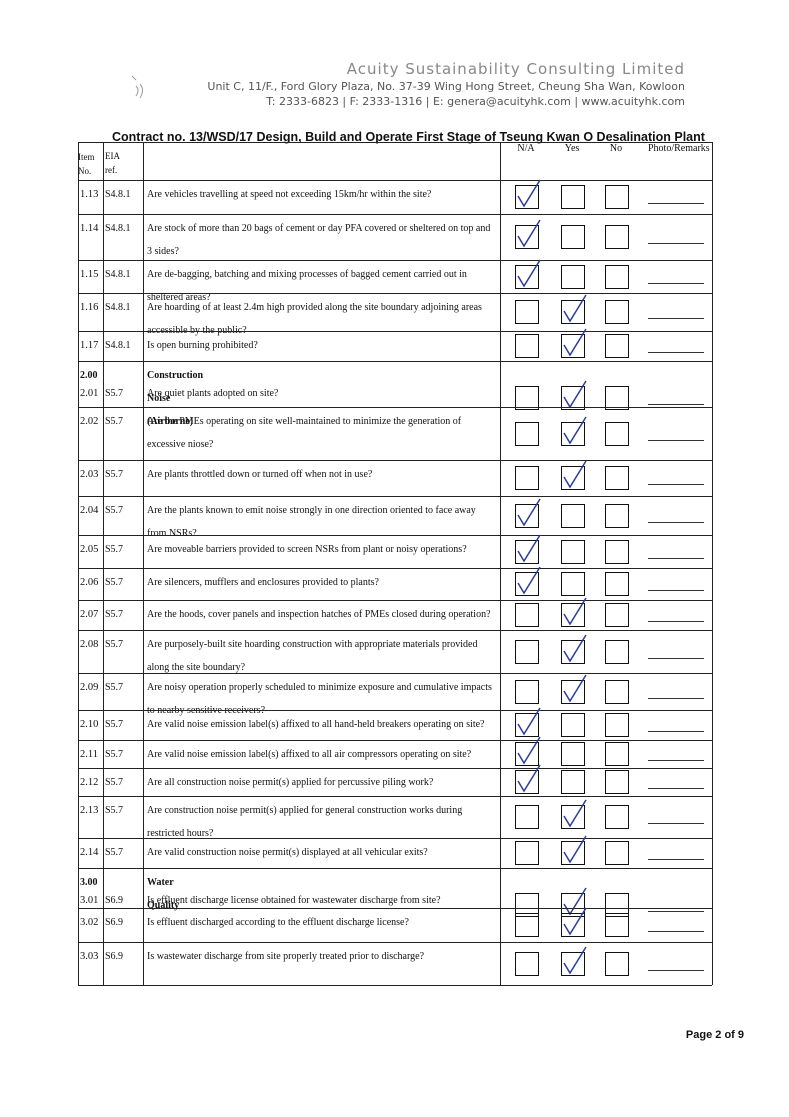  I want to click on item-number: 2.06, so click(89, 582).